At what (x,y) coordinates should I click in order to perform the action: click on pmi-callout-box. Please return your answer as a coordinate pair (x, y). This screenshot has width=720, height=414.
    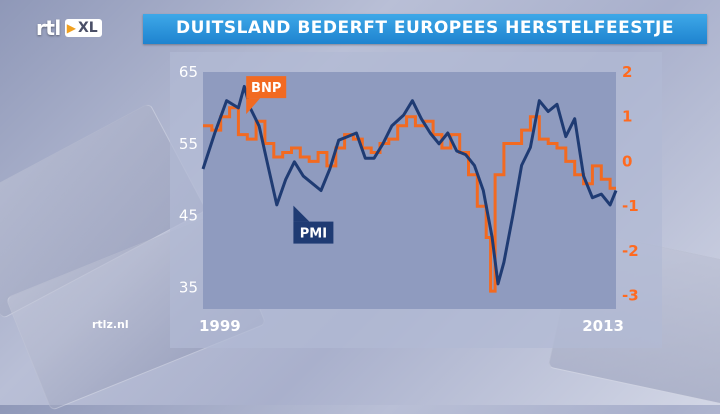
    Looking at the image, I should click on (313, 232).